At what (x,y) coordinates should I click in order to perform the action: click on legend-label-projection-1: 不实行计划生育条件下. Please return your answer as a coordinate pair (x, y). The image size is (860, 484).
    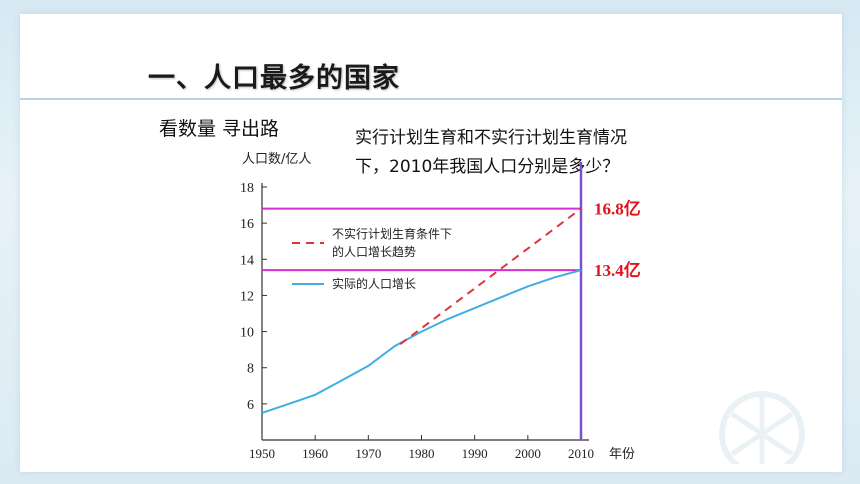
    Looking at the image, I should click on (392, 233).